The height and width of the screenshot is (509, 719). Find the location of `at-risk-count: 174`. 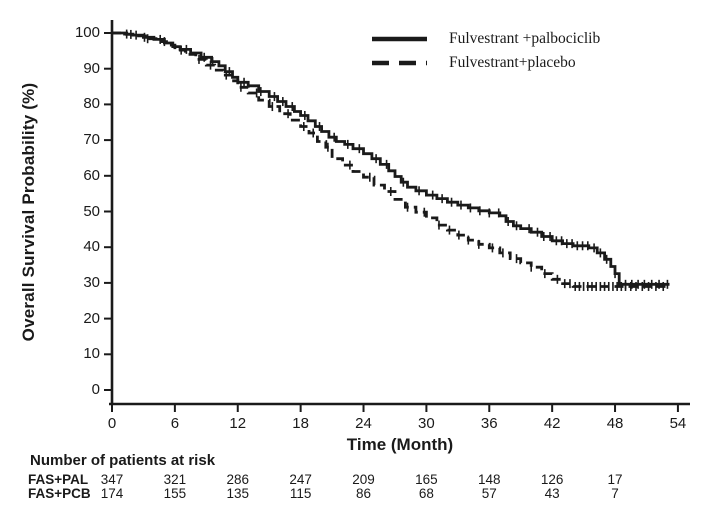

at-risk-count: 174 is located at coordinates (112, 493).